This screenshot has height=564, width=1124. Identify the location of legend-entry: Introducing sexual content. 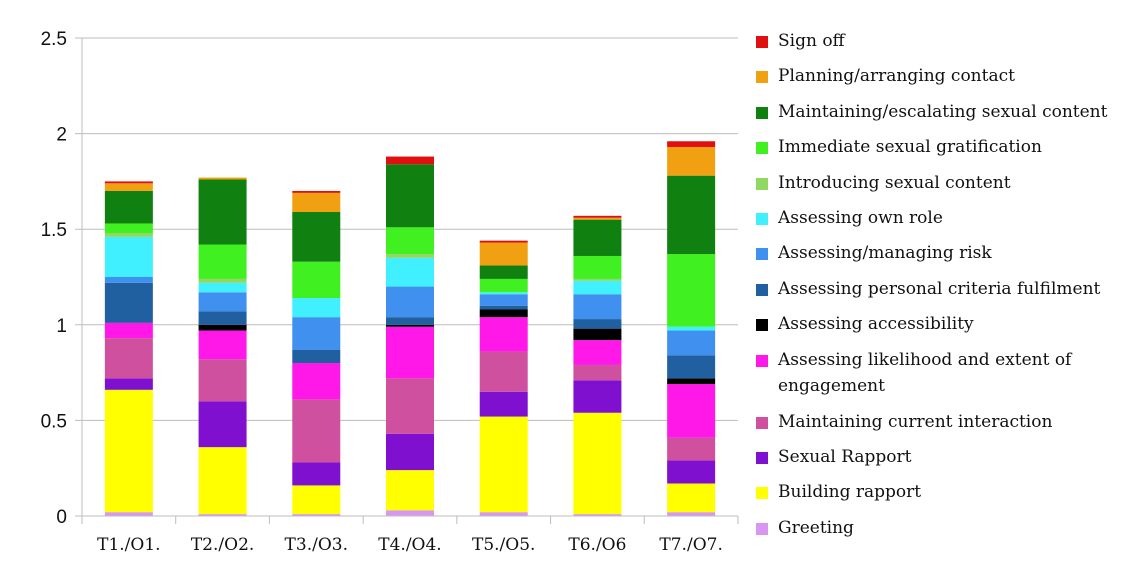
(939, 187).